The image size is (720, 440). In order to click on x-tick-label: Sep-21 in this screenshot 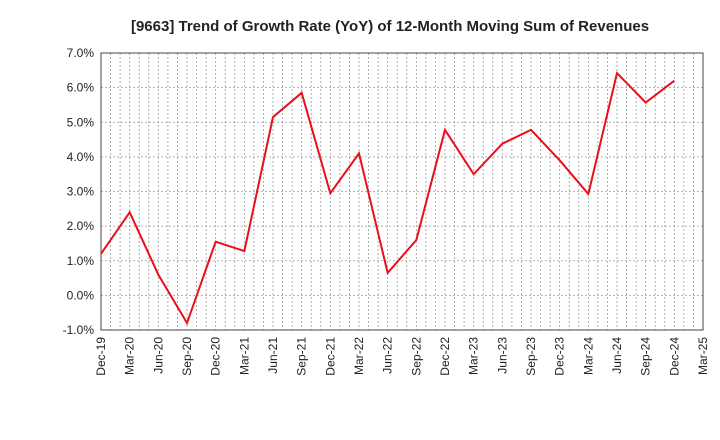, I will do `click(302, 356)`.